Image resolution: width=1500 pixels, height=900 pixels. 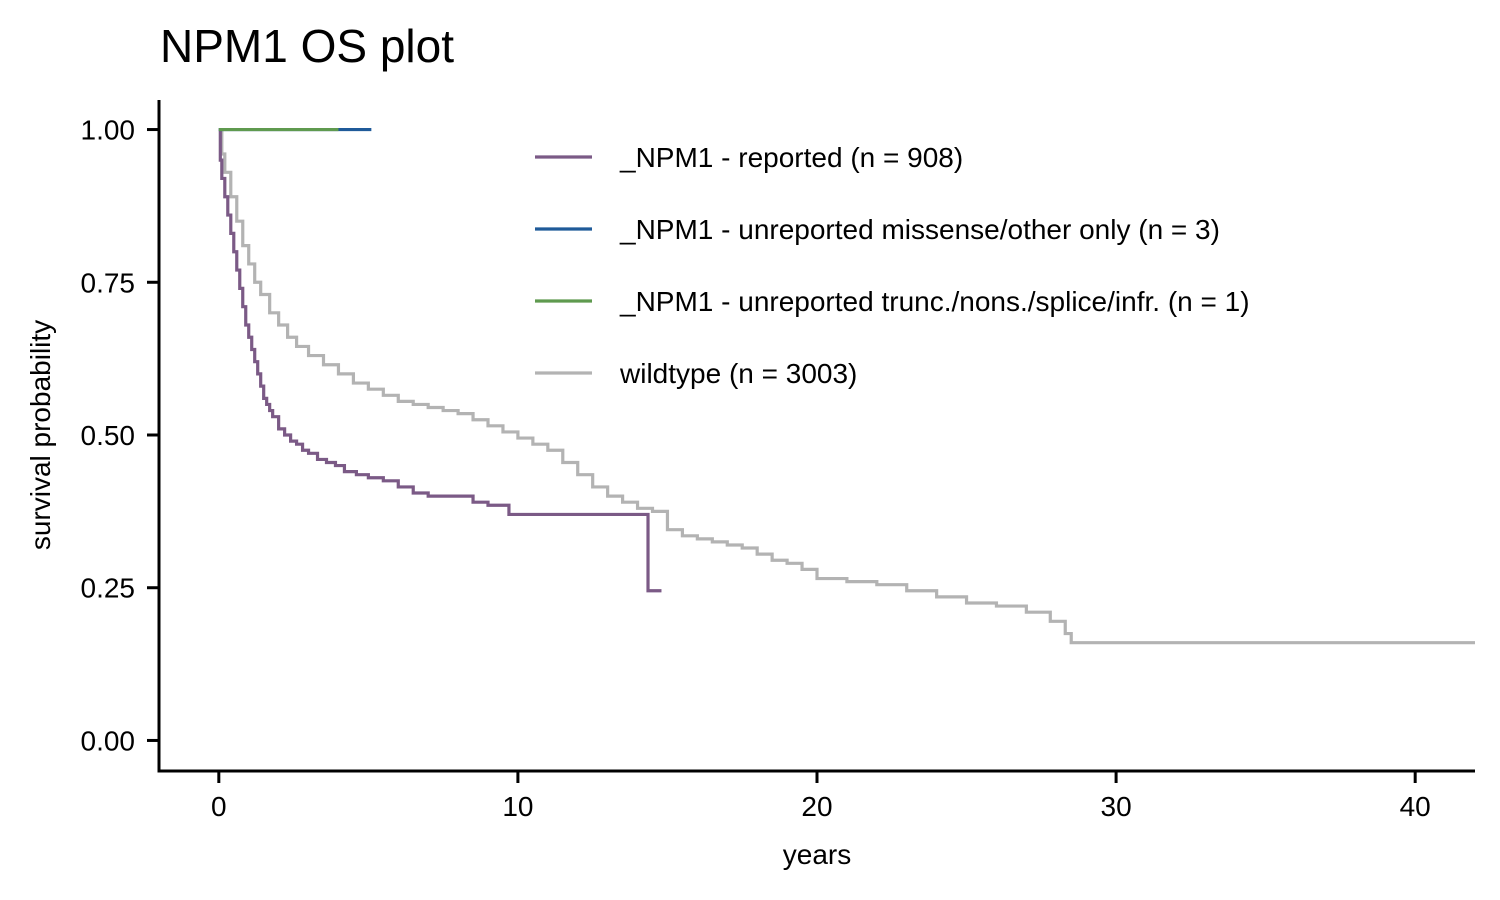 I want to click on y-tick-label: 0.00, so click(x=108, y=740).